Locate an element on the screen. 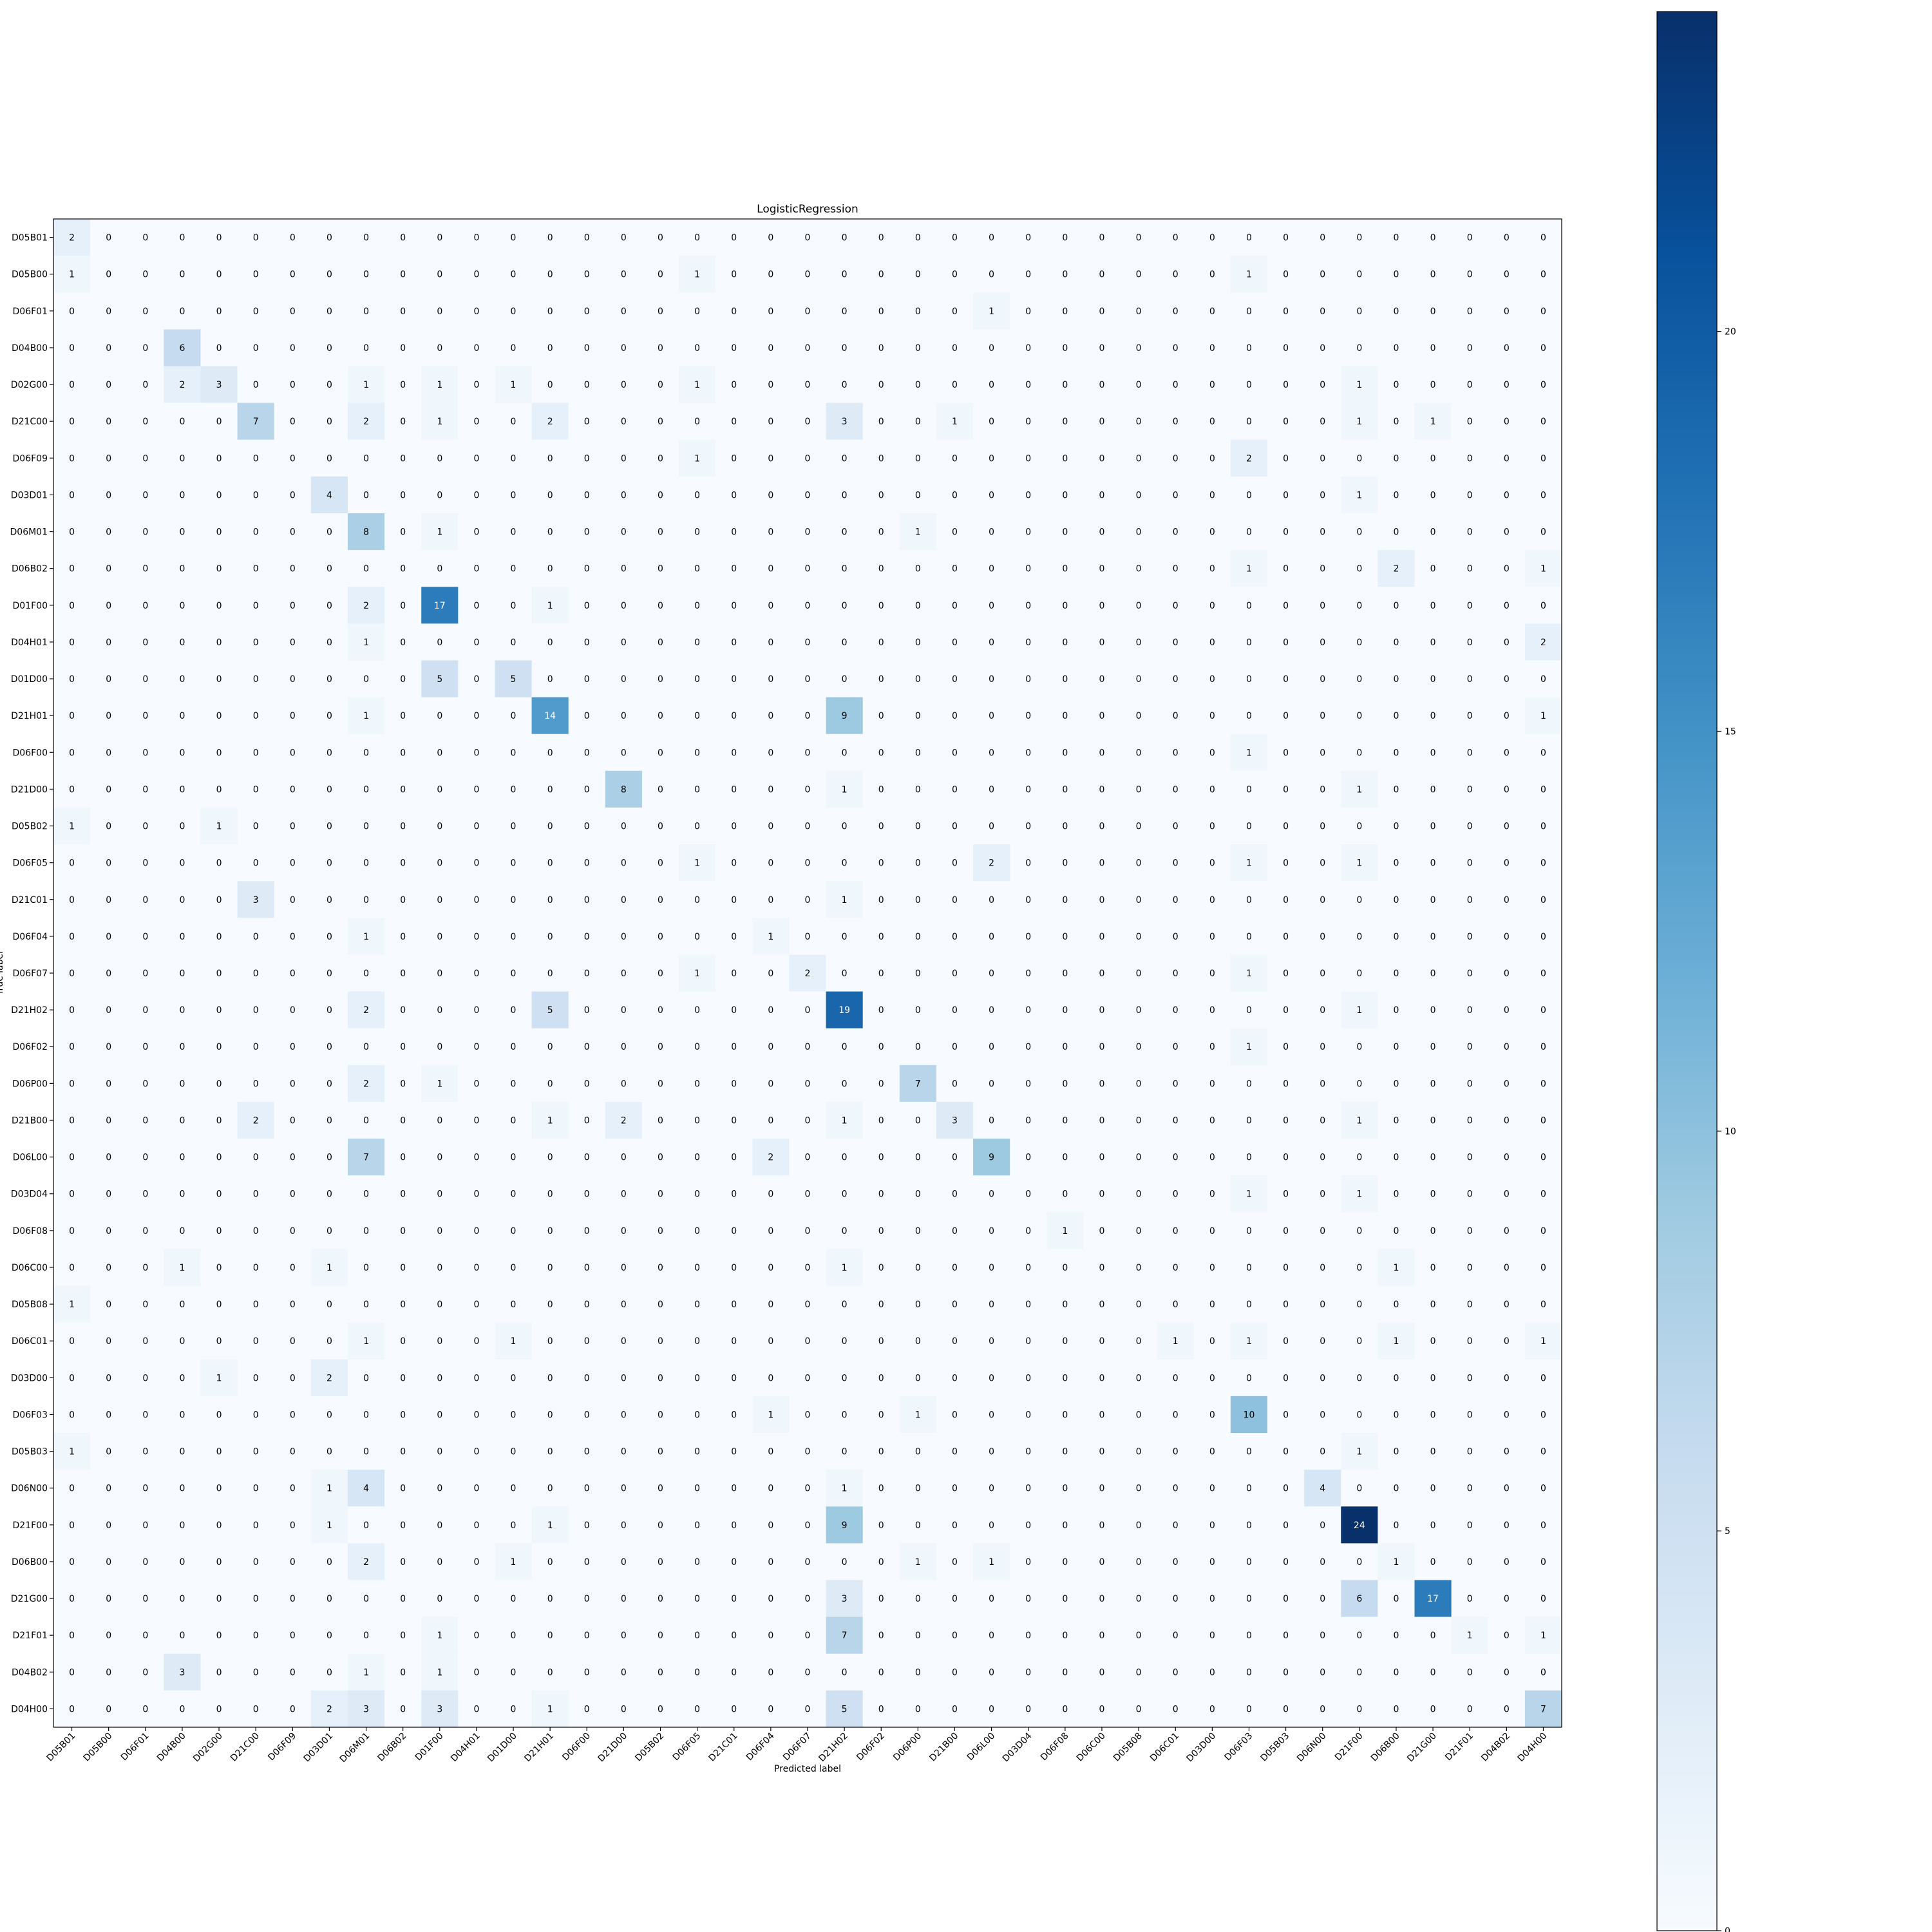  cell-value-label: 2 is located at coordinates (329, 1378).